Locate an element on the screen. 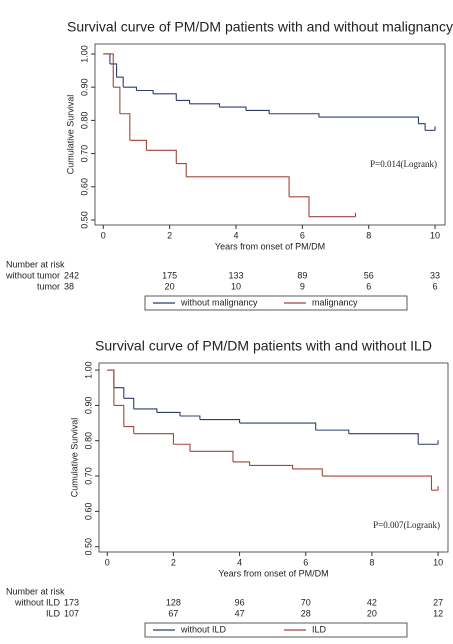  y-tick-label: 0.70 is located at coordinates (88, 476).